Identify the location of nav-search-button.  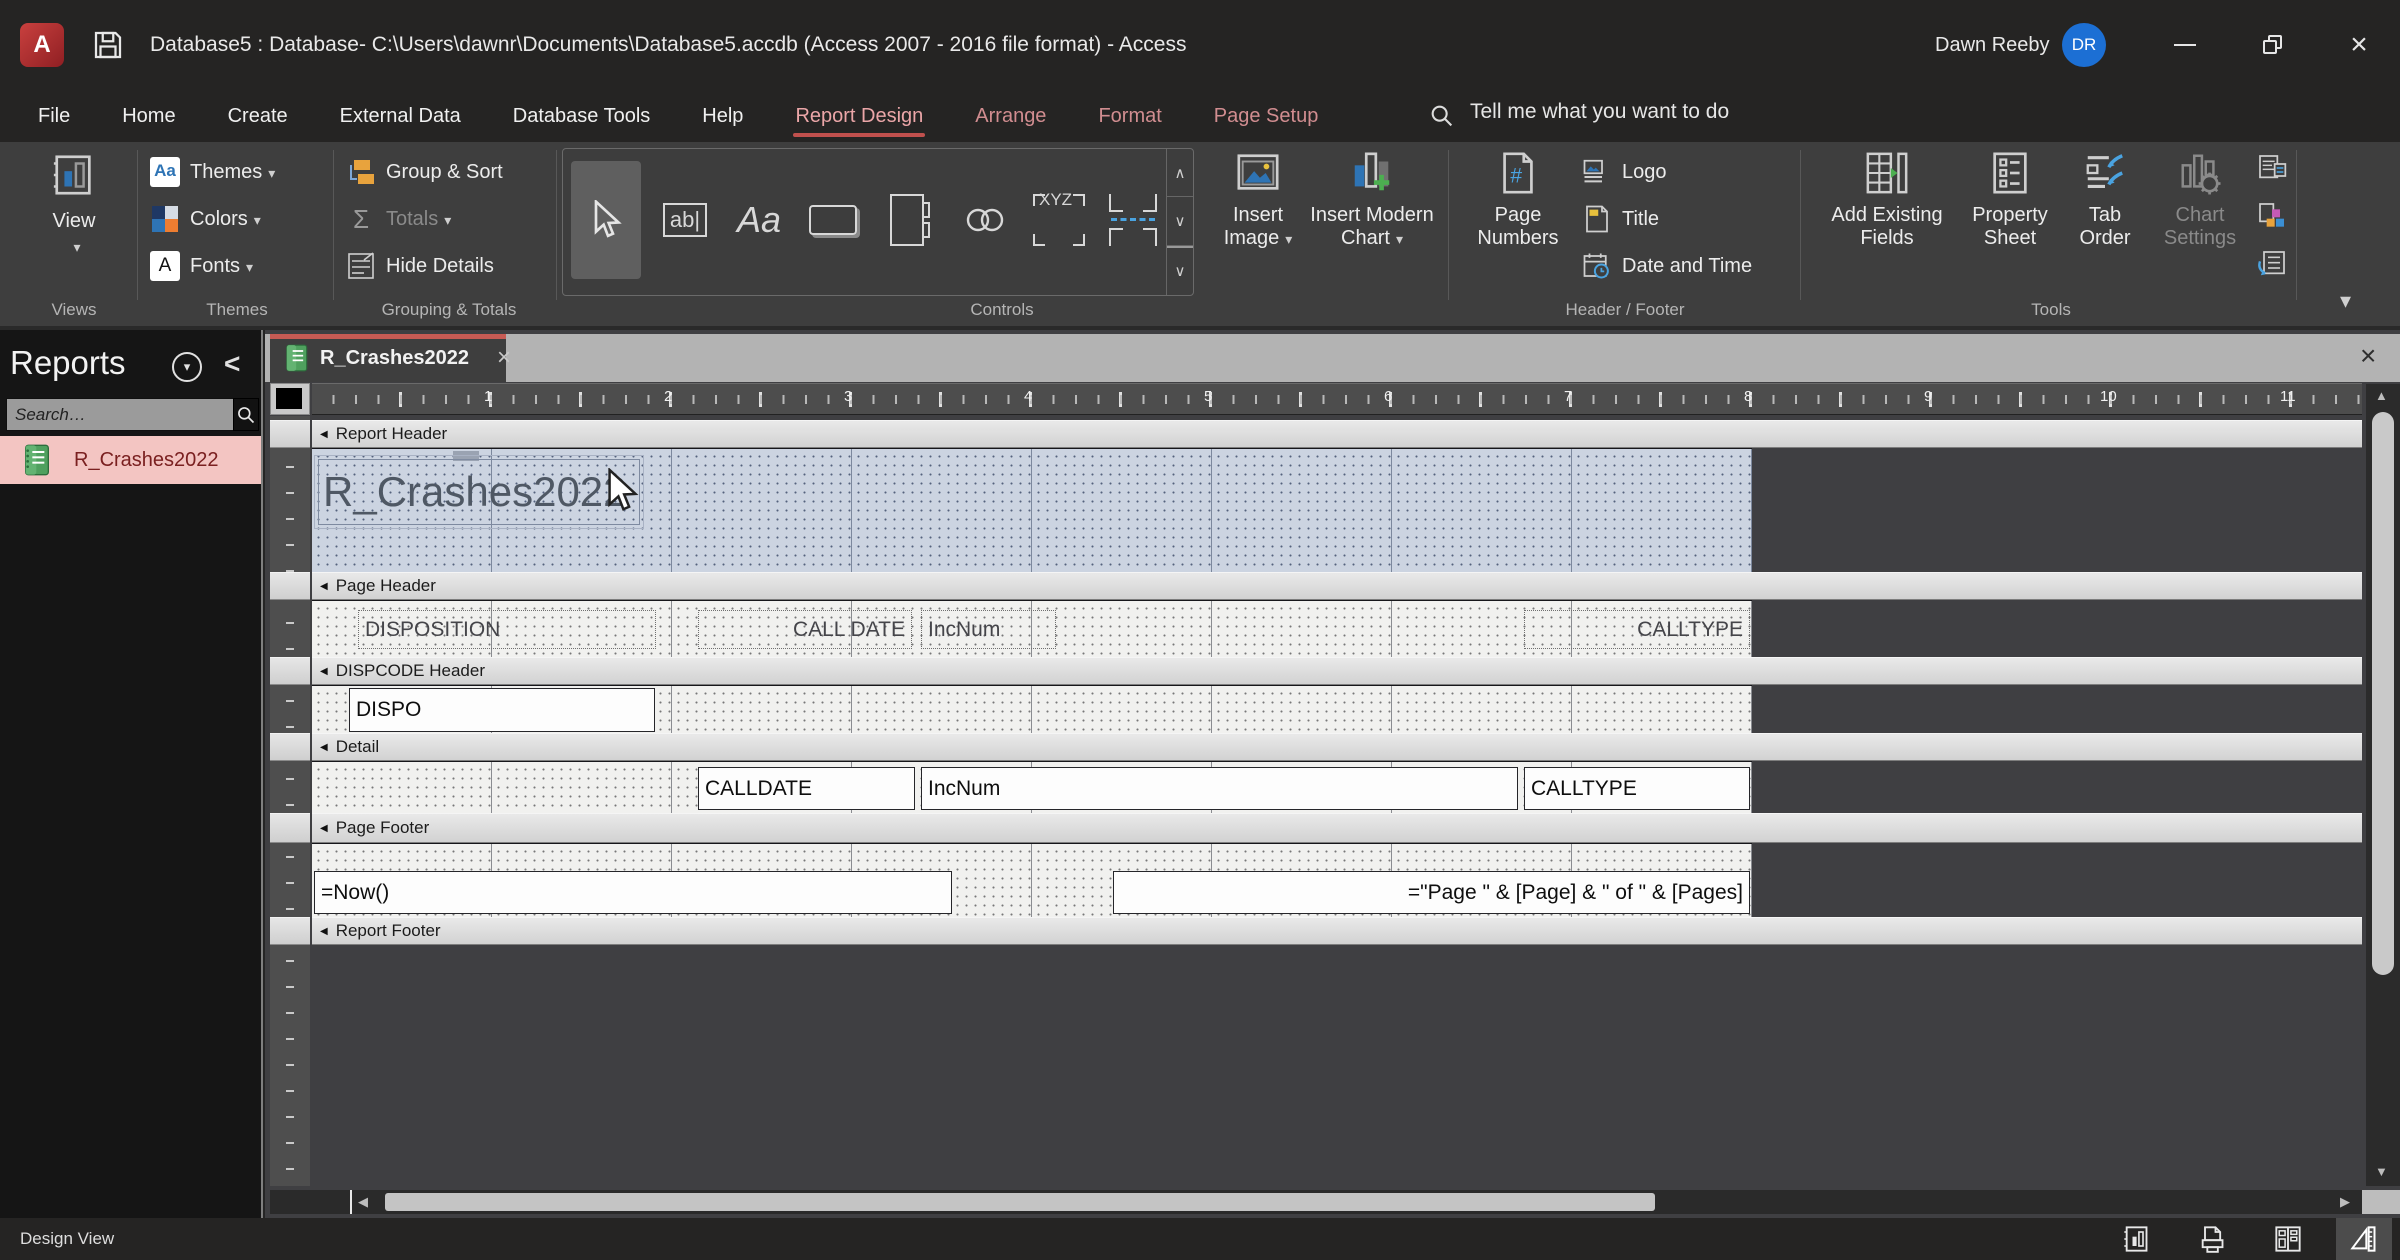
(246, 414).